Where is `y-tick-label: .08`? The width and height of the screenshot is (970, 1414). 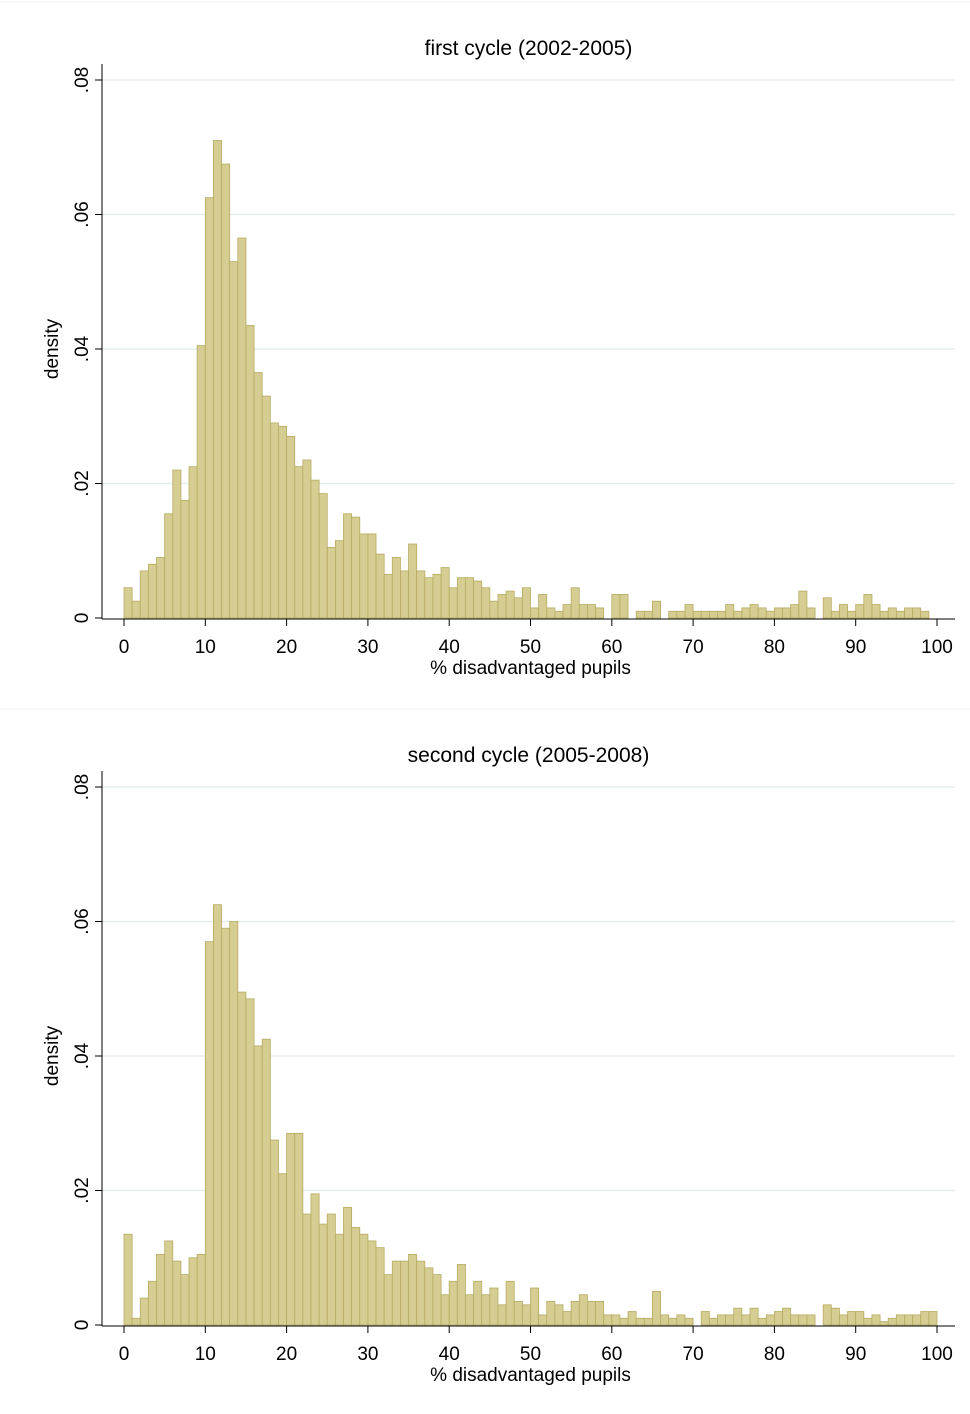 y-tick-label: .08 is located at coordinates (82, 787).